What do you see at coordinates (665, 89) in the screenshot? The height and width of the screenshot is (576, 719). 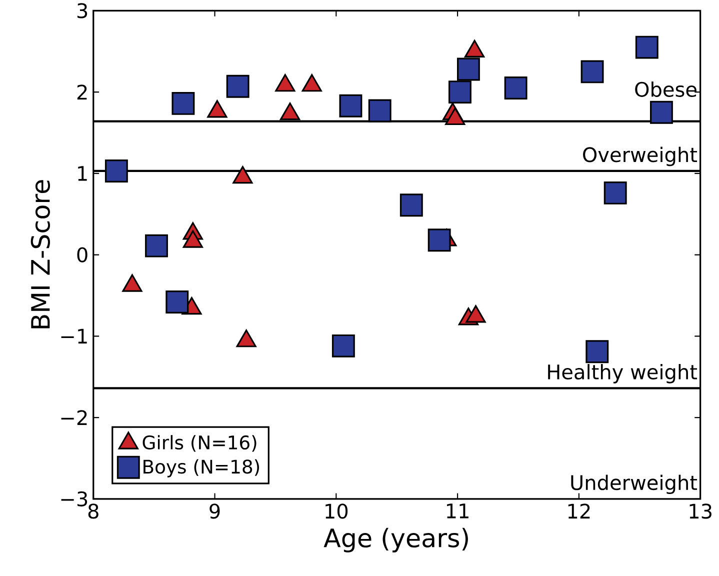 I see `annotation: Obese` at bounding box center [665, 89].